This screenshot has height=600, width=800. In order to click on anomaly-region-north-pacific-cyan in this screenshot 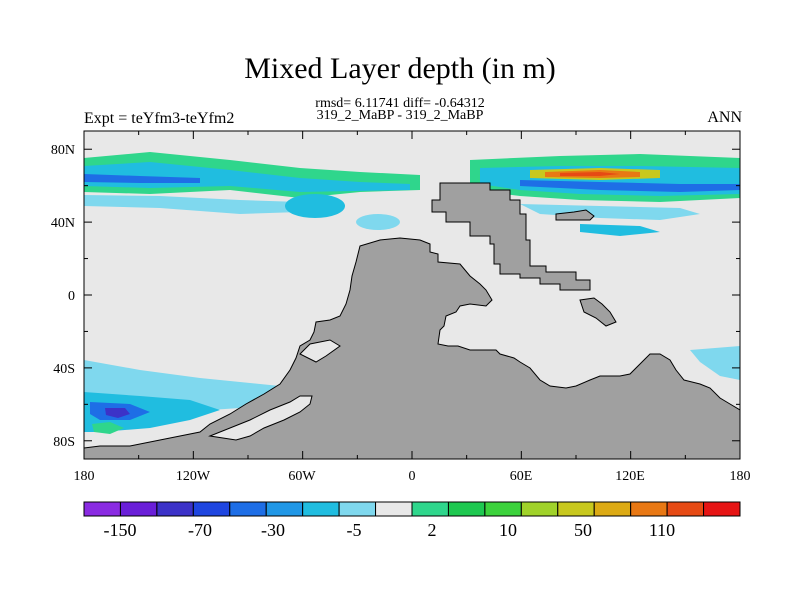, I will do `click(315, 206)`.